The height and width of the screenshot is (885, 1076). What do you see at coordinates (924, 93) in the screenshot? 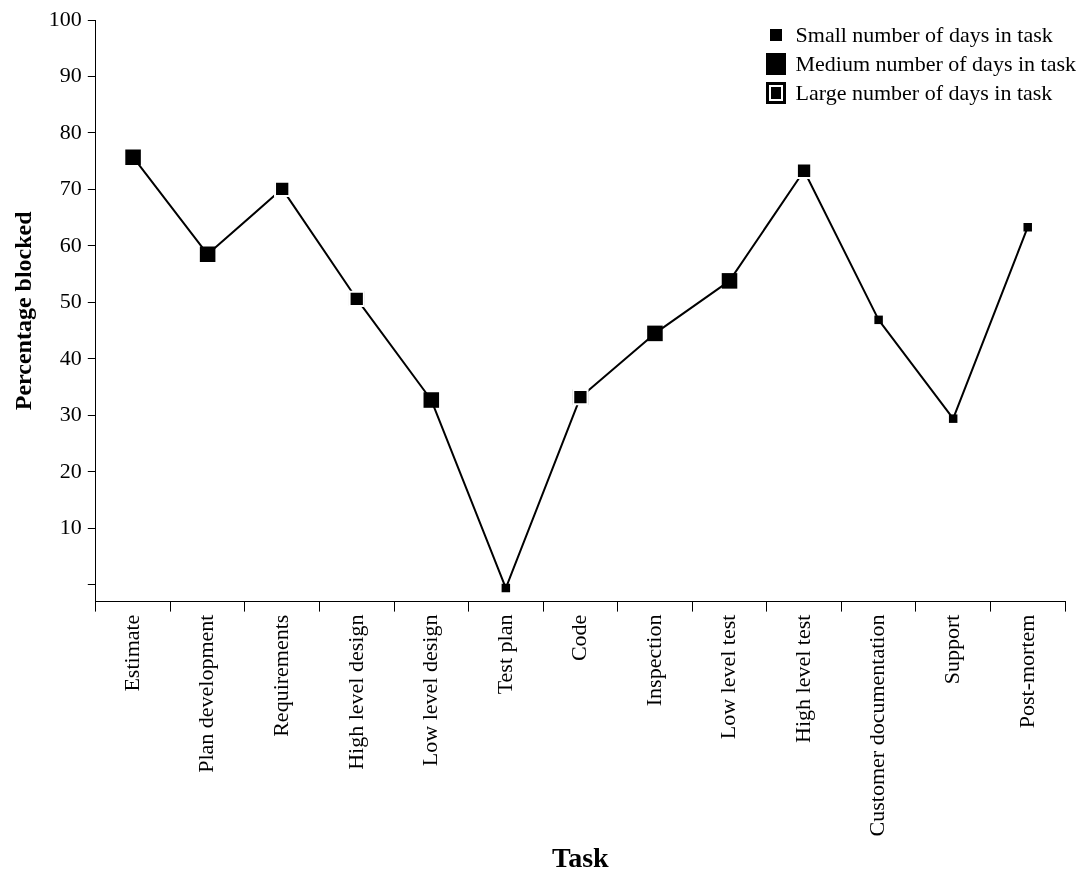
I see `legend-label: Large number of days in task` at bounding box center [924, 93].